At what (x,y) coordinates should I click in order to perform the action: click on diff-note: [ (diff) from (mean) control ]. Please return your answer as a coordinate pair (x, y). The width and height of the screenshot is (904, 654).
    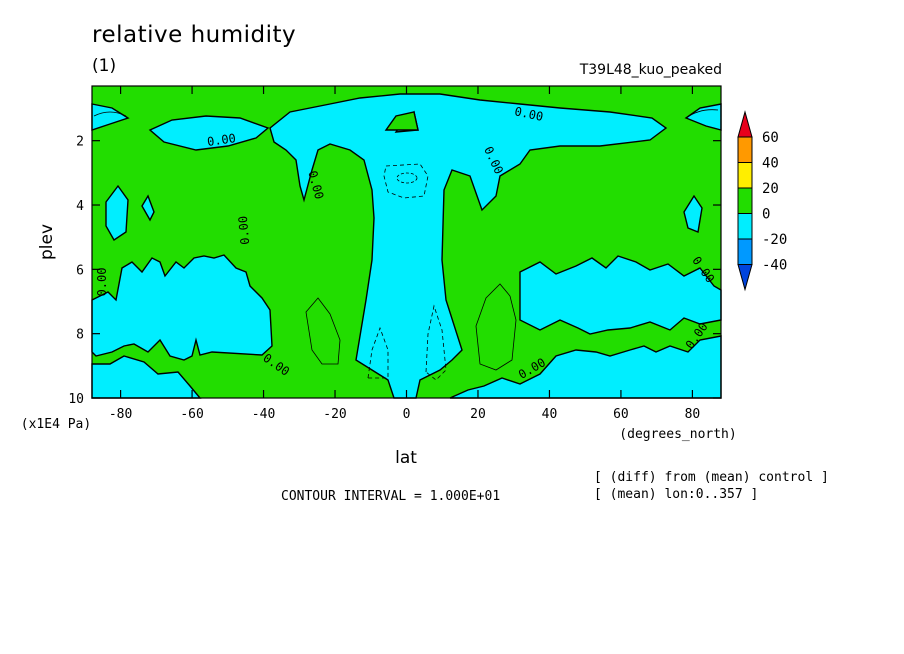
    Looking at the image, I should click on (711, 477).